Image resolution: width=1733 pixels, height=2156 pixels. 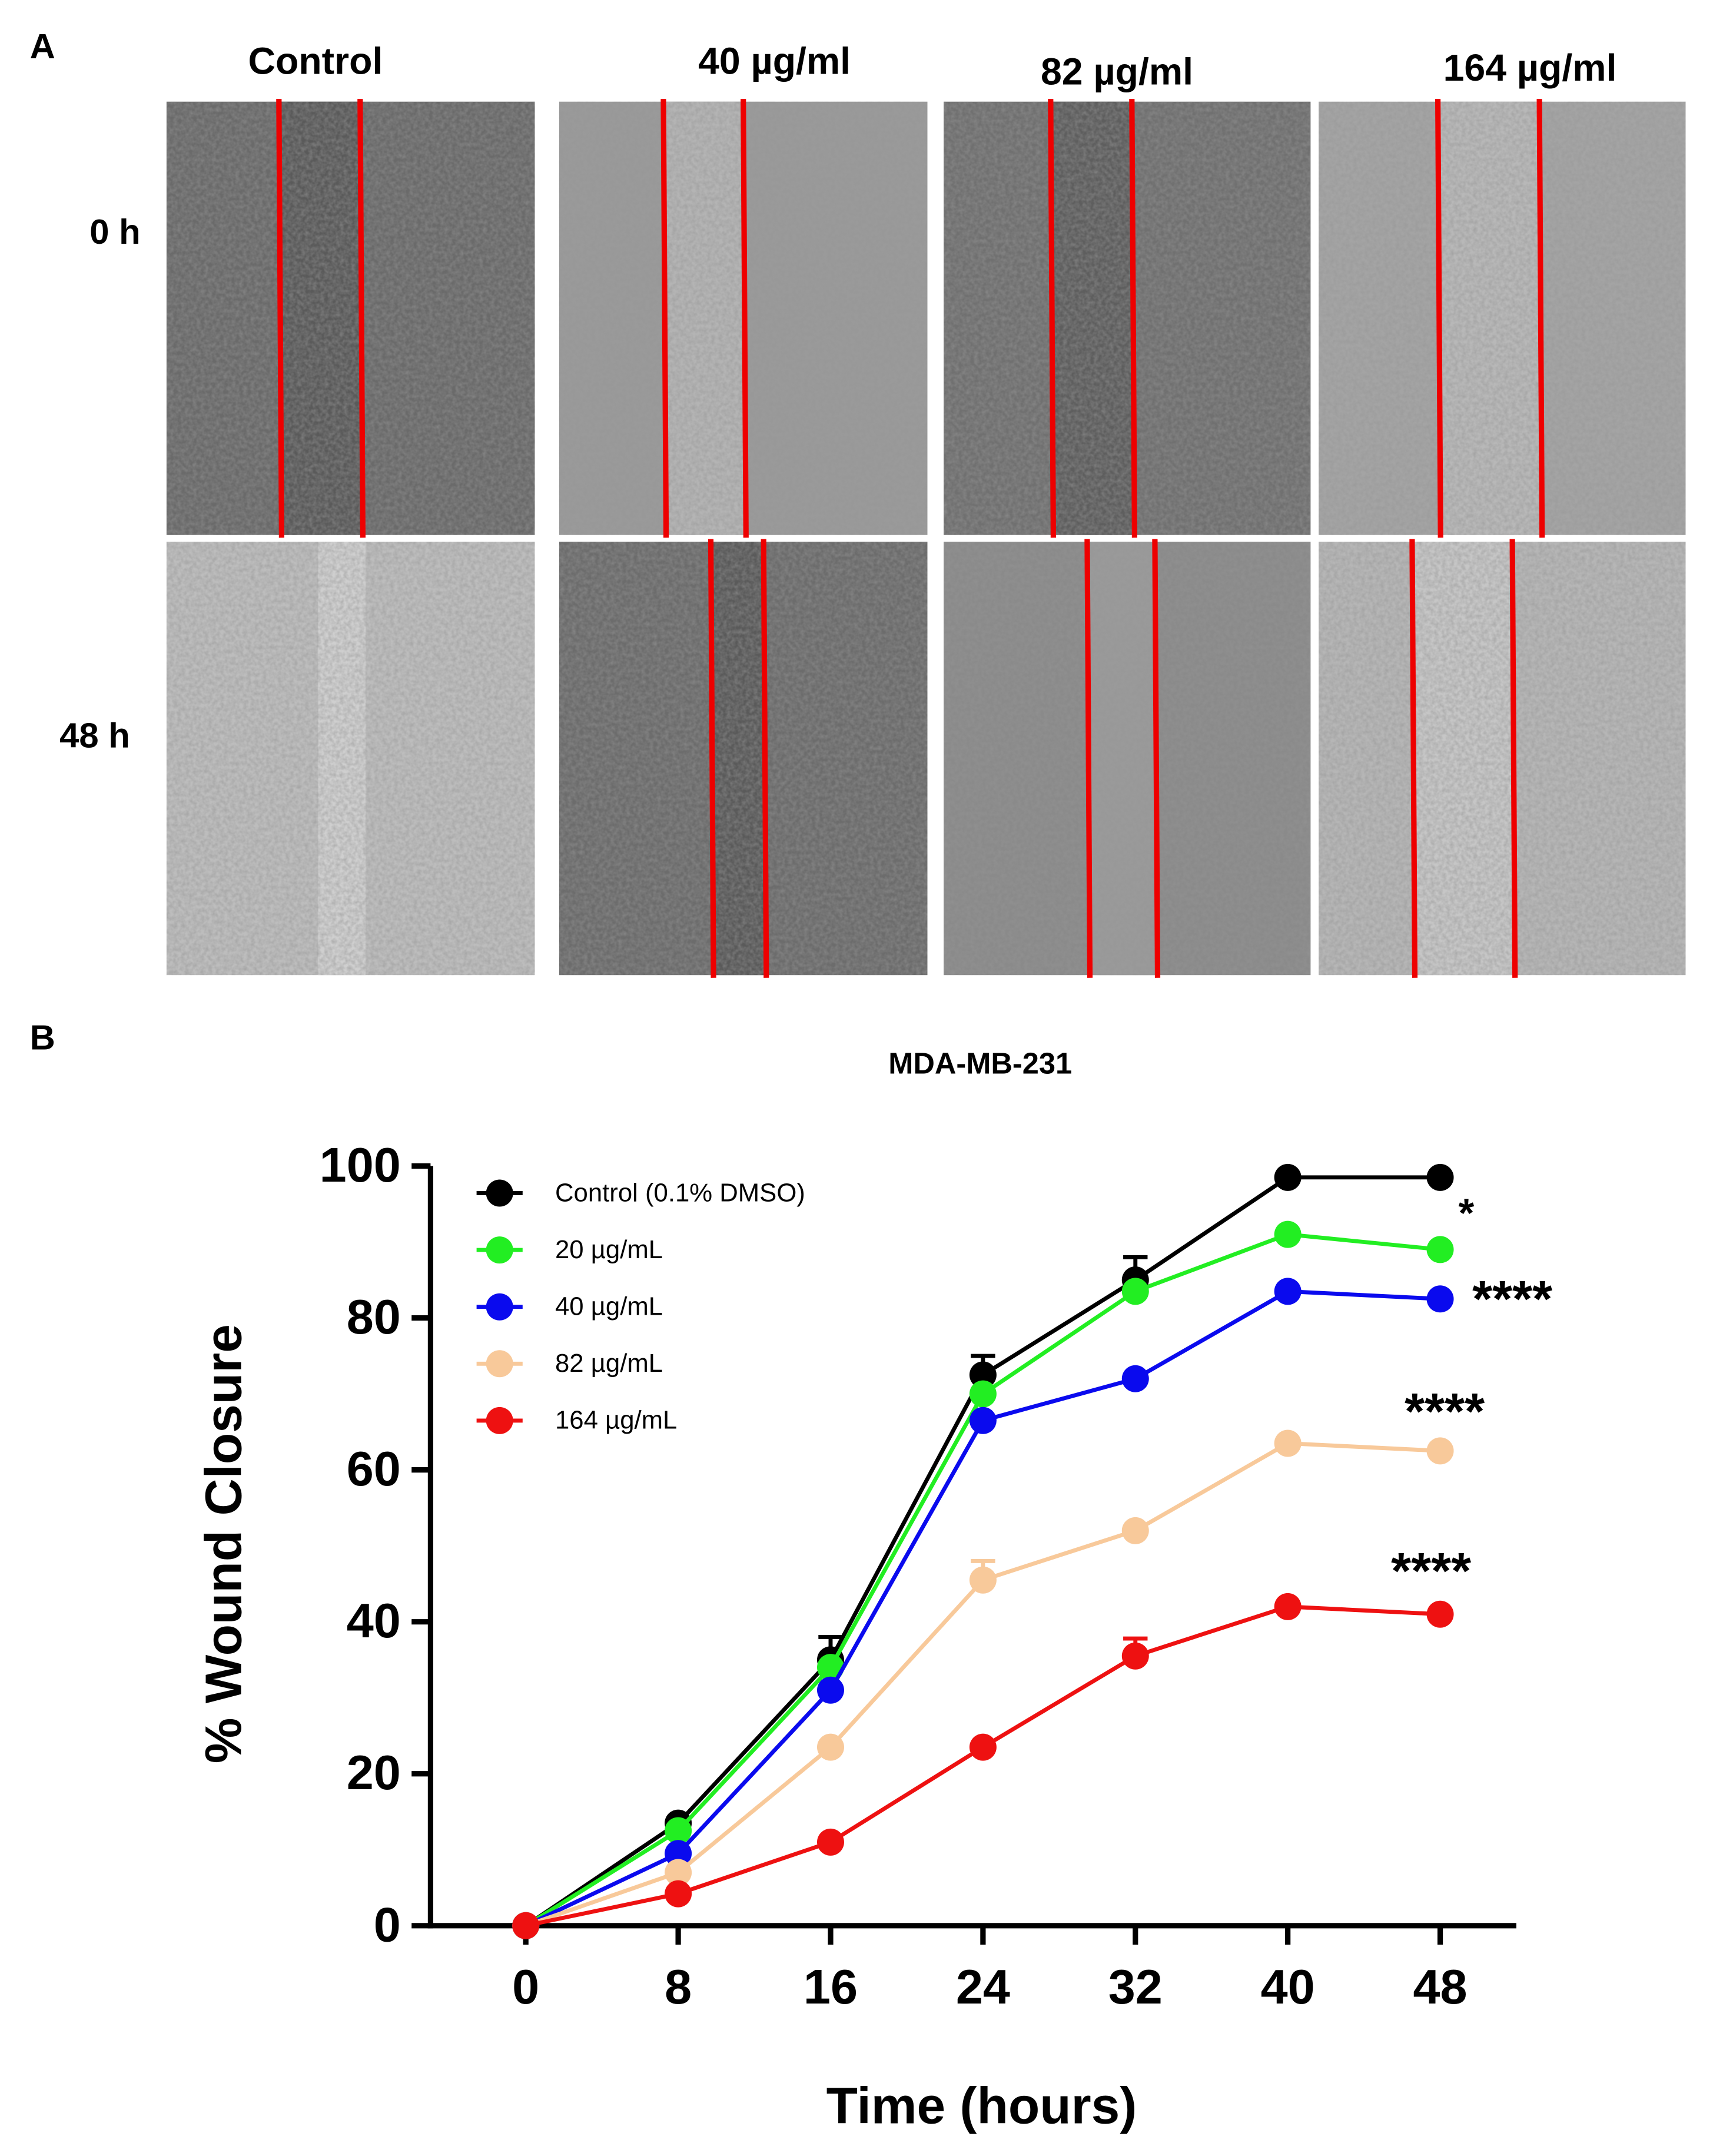 What do you see at coordinates (609, 1364) in the screenshot?
I see `legend-label: 82 µg/mL` at bounding box center [609, 1364].